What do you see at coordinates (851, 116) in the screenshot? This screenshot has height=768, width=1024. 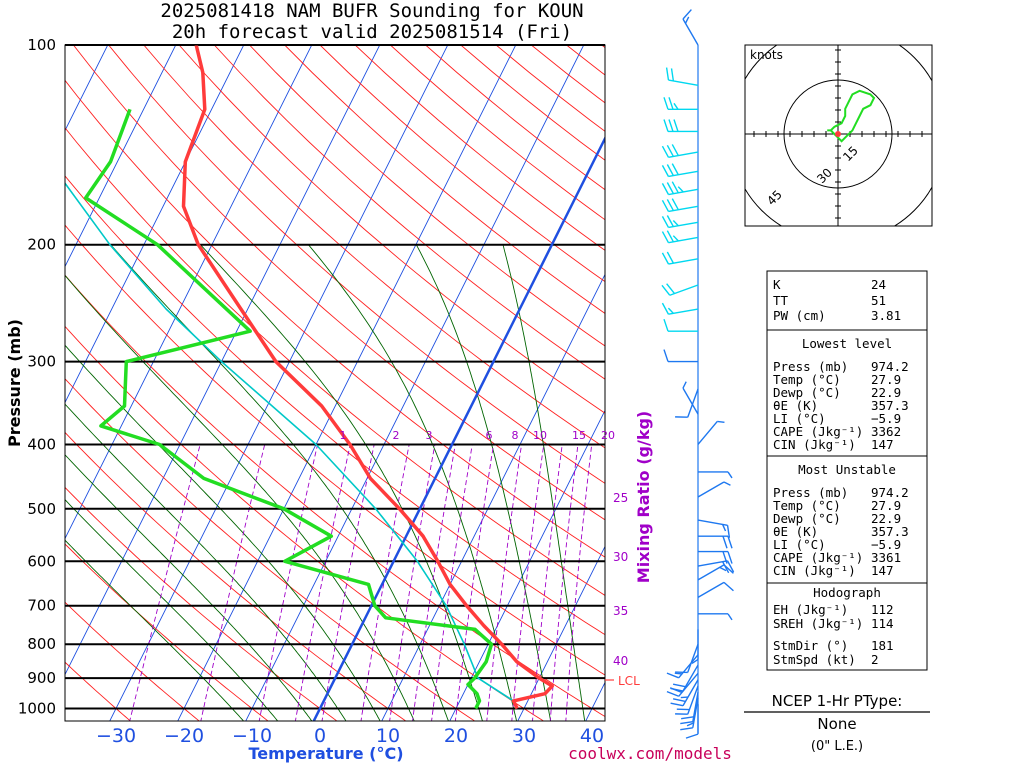 I see `hodograph-trace` at bounding box center [851, 116].